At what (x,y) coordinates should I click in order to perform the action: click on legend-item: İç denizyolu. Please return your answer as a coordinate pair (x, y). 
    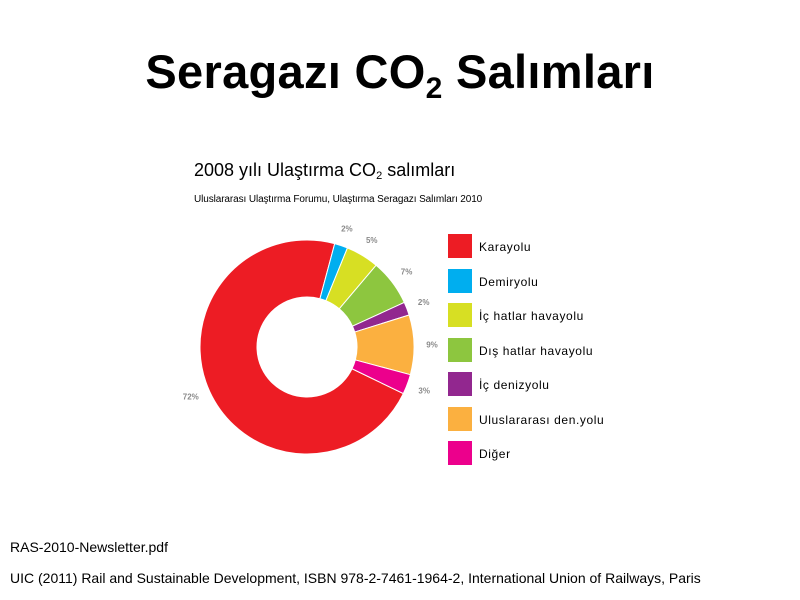
    Looking at the image, I should click on (526, 389).